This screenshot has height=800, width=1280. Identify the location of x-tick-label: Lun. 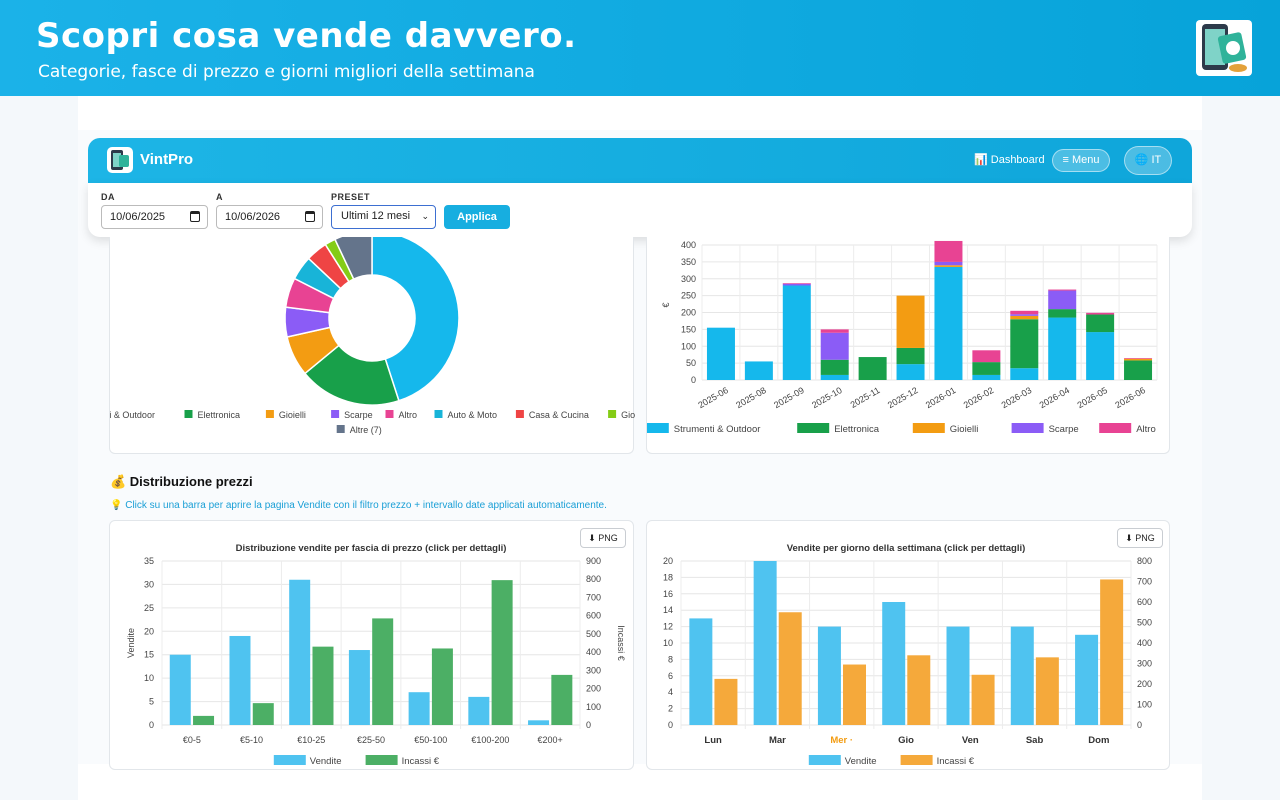
(713, 740).